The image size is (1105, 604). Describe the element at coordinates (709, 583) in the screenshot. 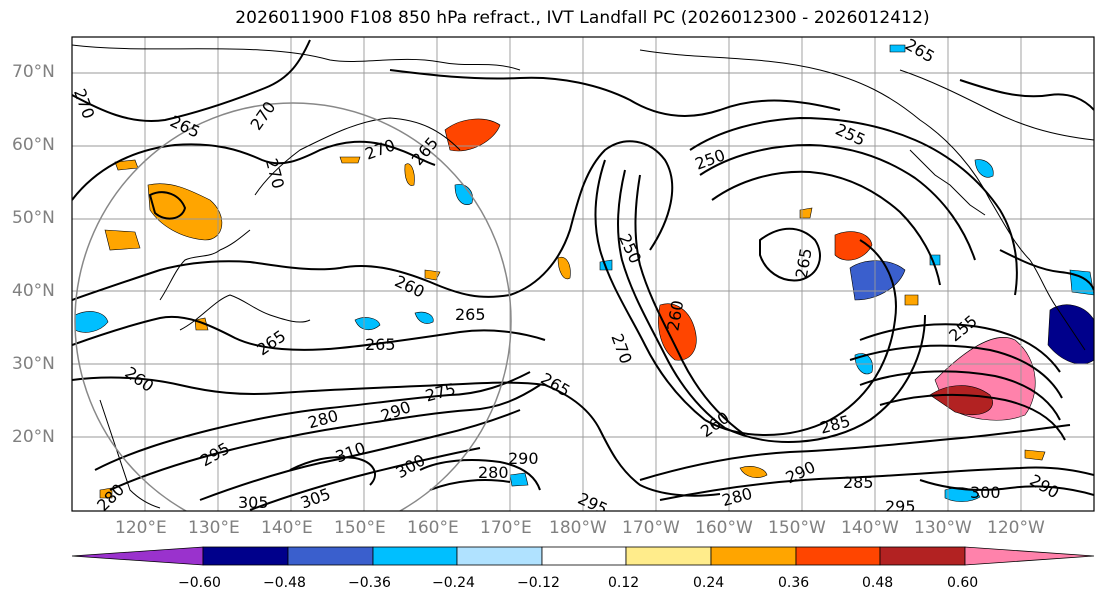

I see `colorbar-tick-label: 0.24` at that location.